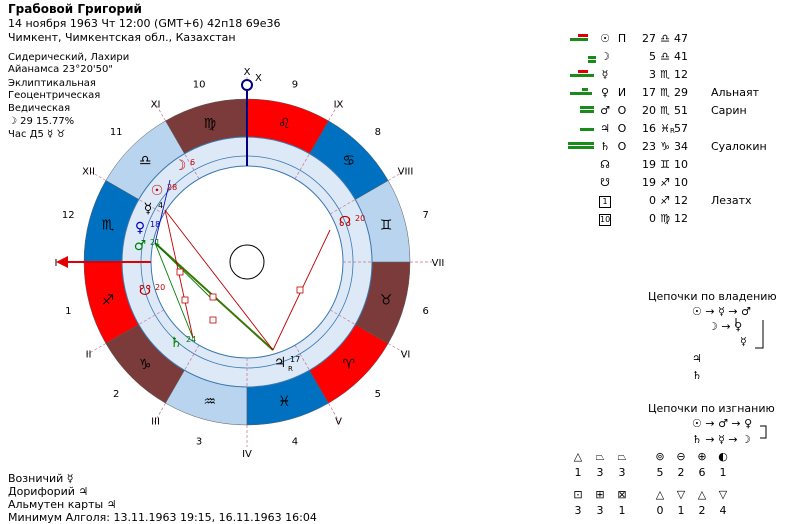 The height and width of the screenshot is (524, 795). Describe the element at coordinates (660, 510) in the screenshot. I see `aspect-count: 0` at that location.